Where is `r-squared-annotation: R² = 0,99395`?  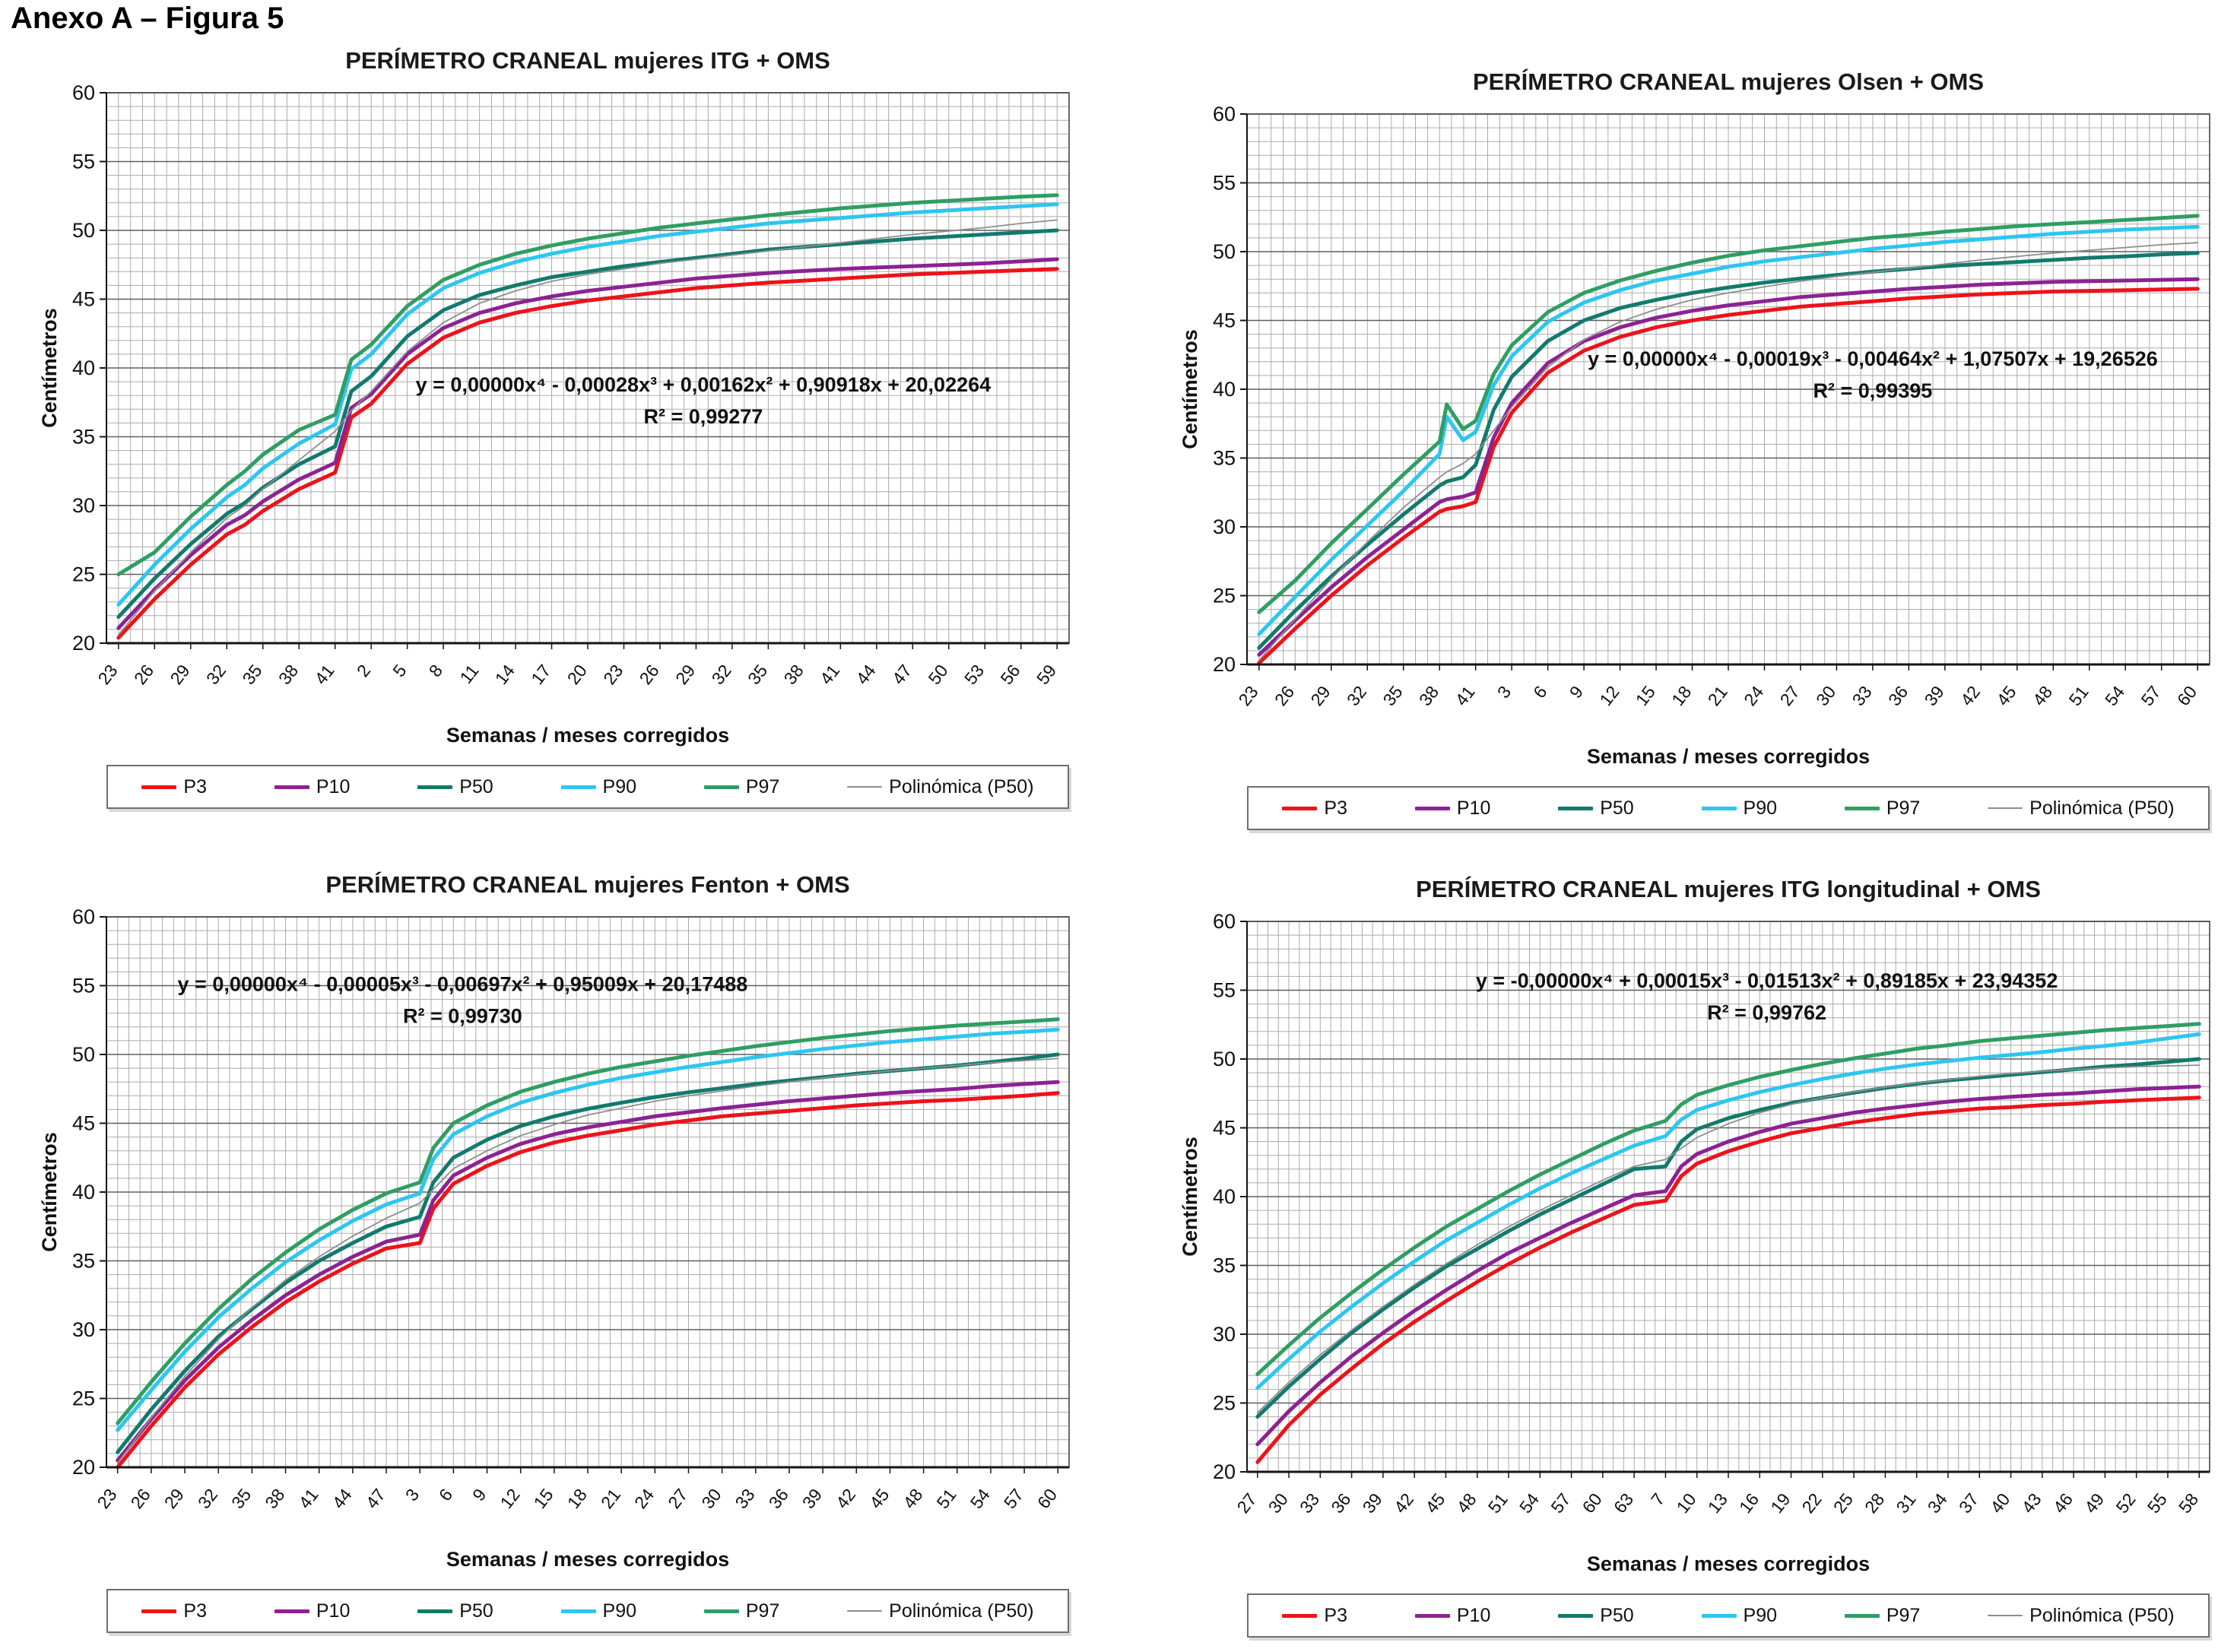
r-squared-annotation: R² = 0,99395 is located at coordinates (1873, 390).